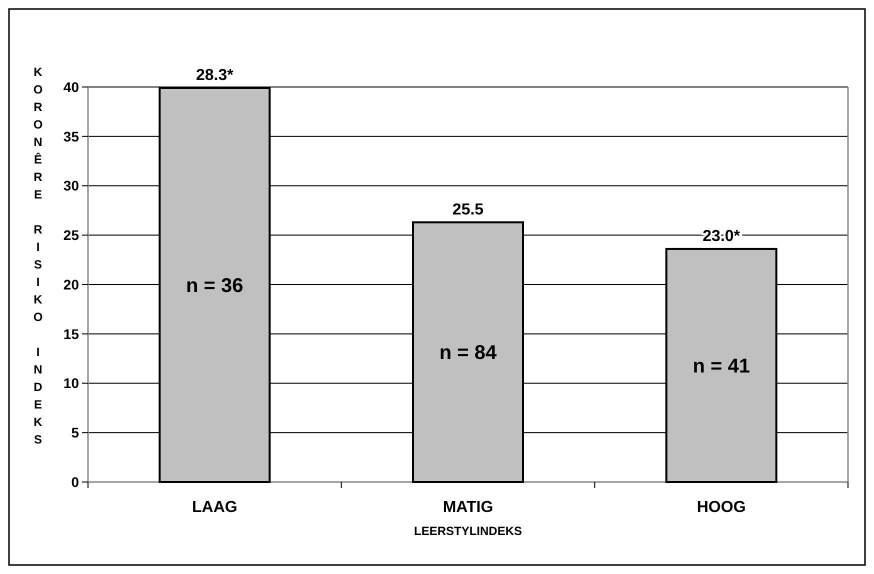 The image size is (874, 574). I want to click on y-tick-label: 35, so click(71, 136).